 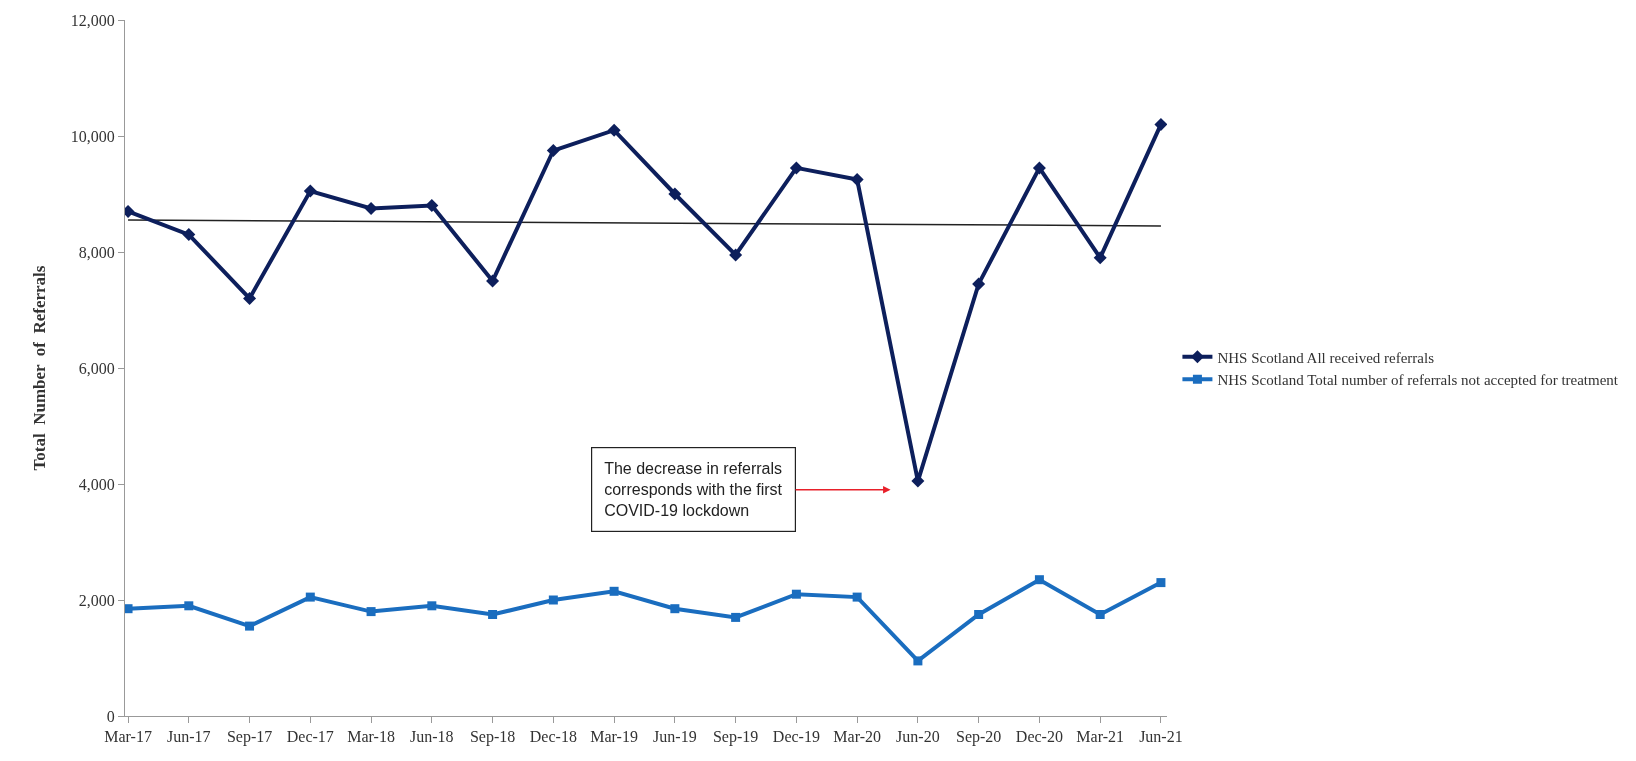 What do you see at coordinates (1039, 737) in the screenshot?
I see `x-tick-label: Dec-20` at bounding box center [1039, 737].